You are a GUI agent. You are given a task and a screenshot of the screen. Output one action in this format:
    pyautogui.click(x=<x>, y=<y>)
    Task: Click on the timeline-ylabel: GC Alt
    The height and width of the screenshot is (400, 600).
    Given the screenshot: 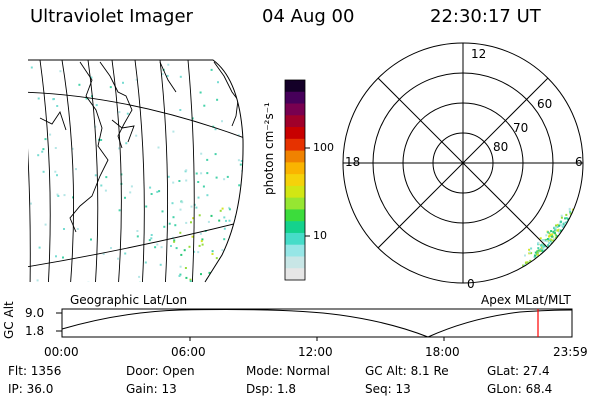 What is the action you would take?
    pyautogui.click(x=9, y=320)
    